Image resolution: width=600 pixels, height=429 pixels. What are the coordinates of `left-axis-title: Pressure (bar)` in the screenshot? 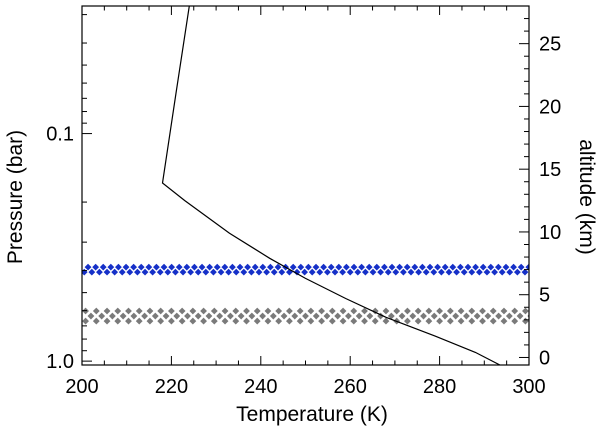 It's located at (15, 197).